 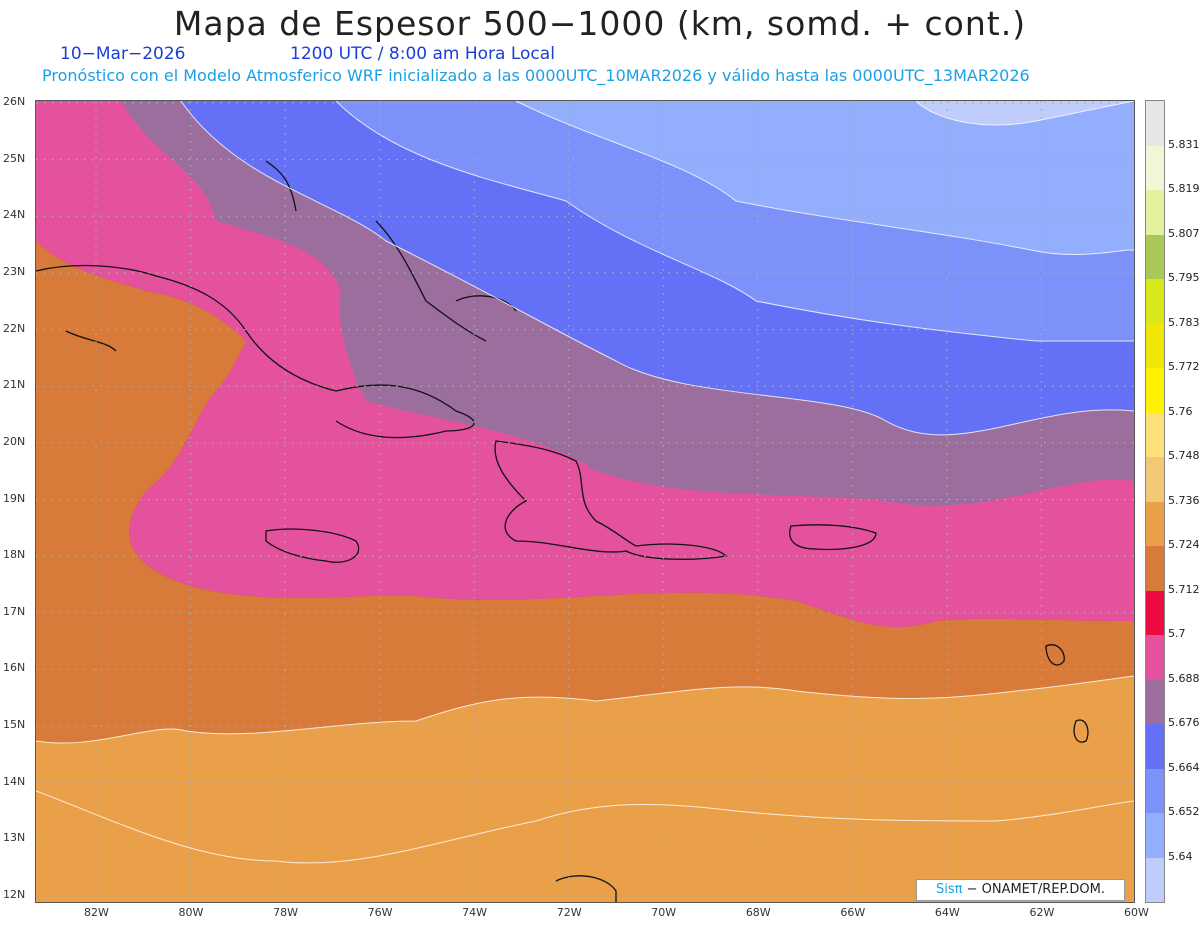 What do you see at coordinates (853, 912) in the screenshot?
I see `lon-label: 66W` at bounding box center [853, 912].